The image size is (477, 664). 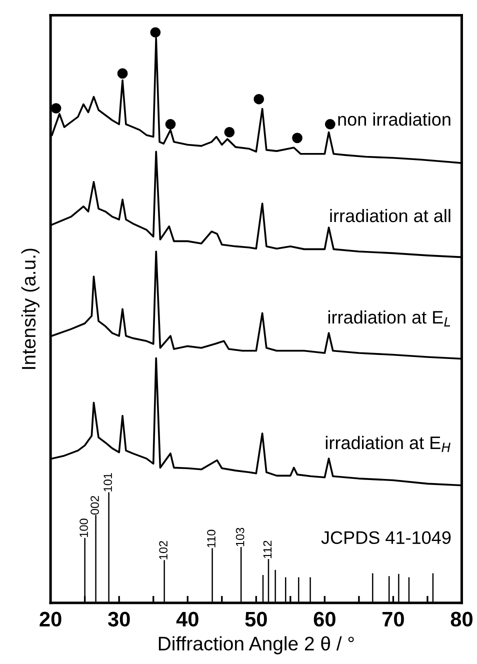 I want to click on annotation: 102, so click(x=163, y=550).